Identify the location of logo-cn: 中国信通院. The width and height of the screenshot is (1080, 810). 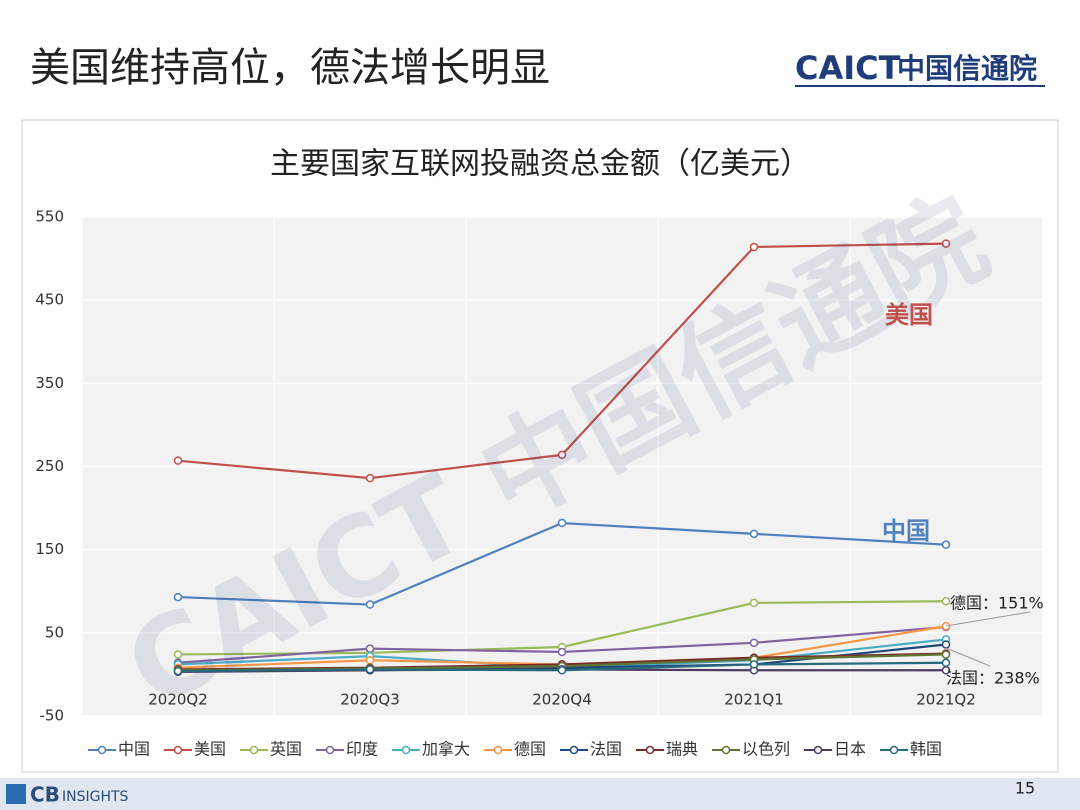
(967, 68).